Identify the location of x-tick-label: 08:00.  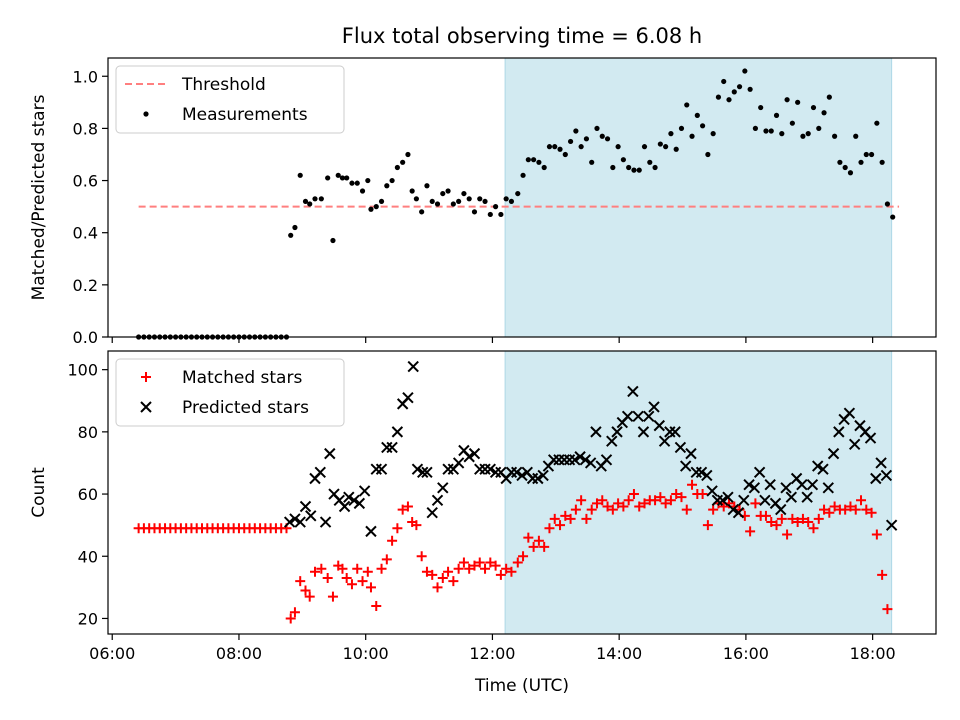
(239, 653).